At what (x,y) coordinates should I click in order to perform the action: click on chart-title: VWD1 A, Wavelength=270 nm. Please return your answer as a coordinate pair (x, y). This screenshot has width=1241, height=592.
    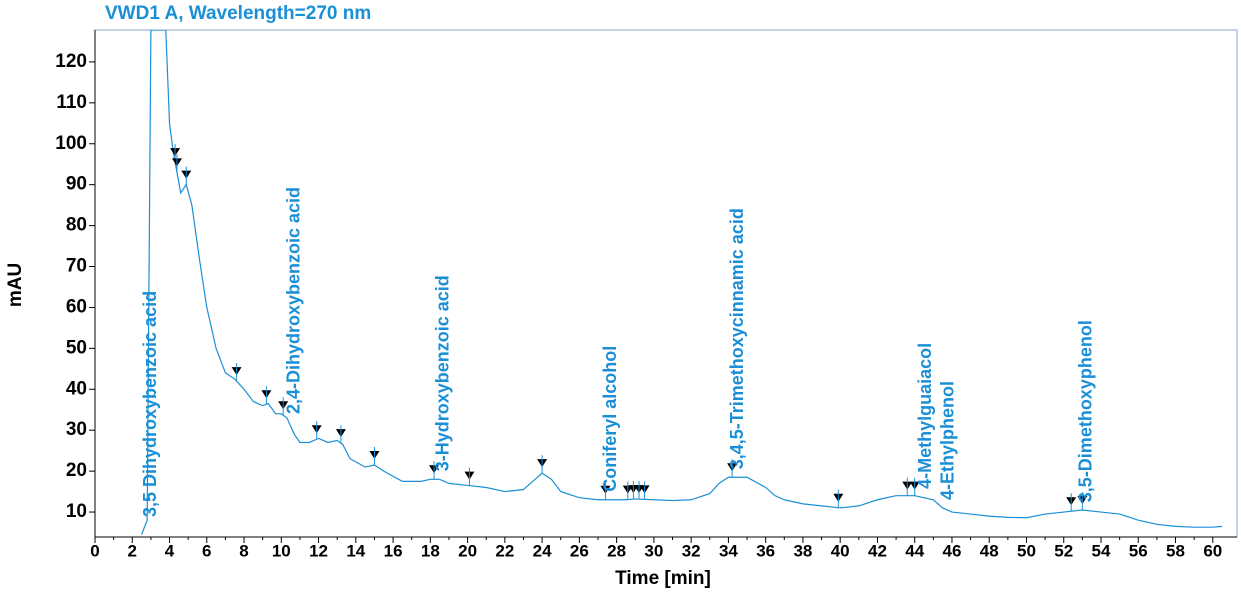
    Looking at the image, I should click on (238, 13).